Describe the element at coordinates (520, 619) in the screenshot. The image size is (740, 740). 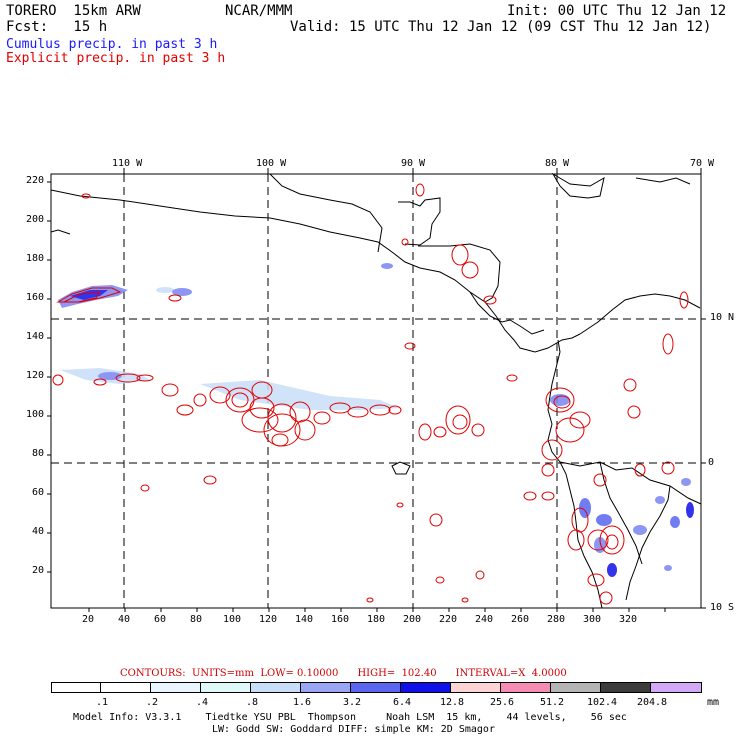
I see `x-tick-label: 260` at that location.